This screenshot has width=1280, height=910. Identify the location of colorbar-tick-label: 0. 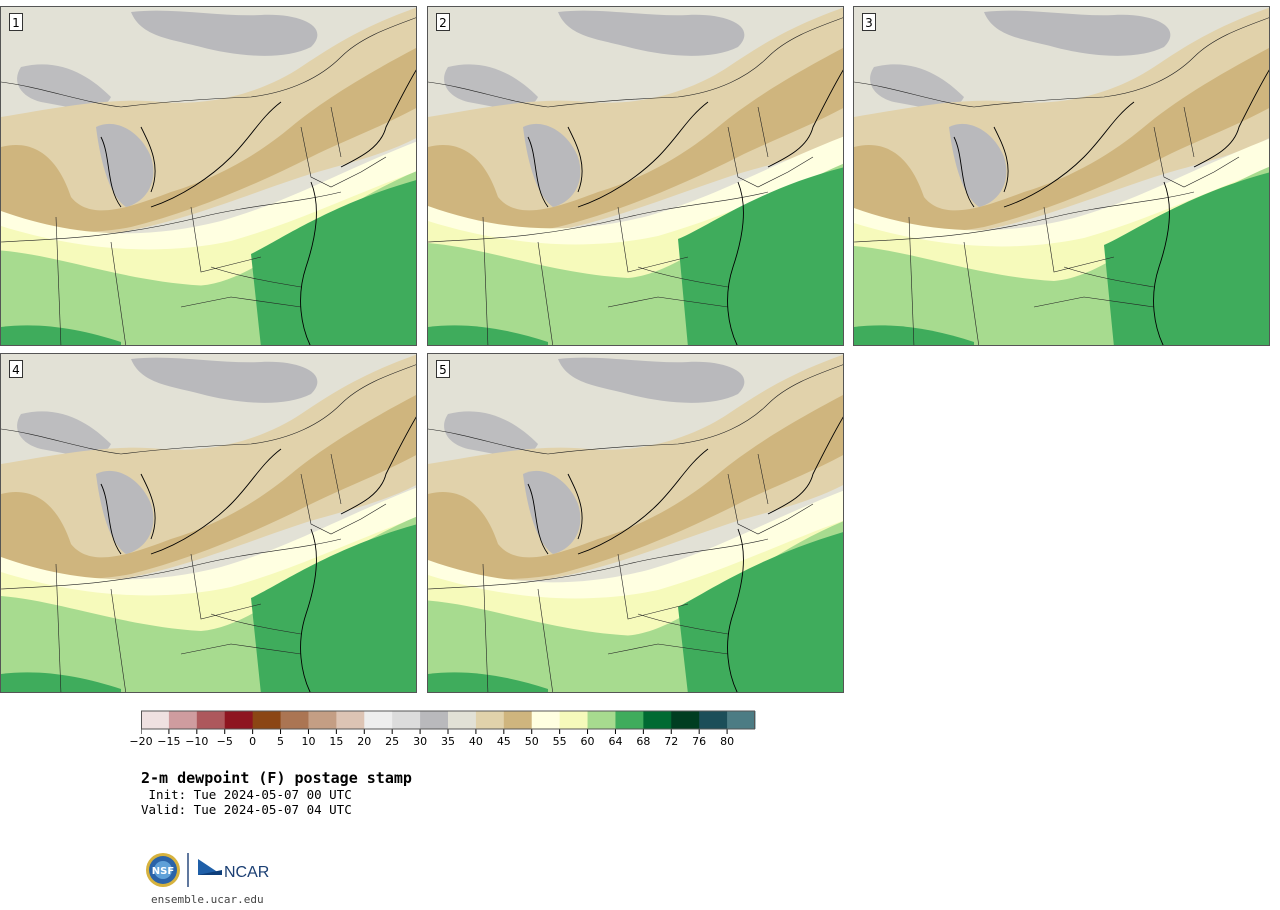
(253, 741).